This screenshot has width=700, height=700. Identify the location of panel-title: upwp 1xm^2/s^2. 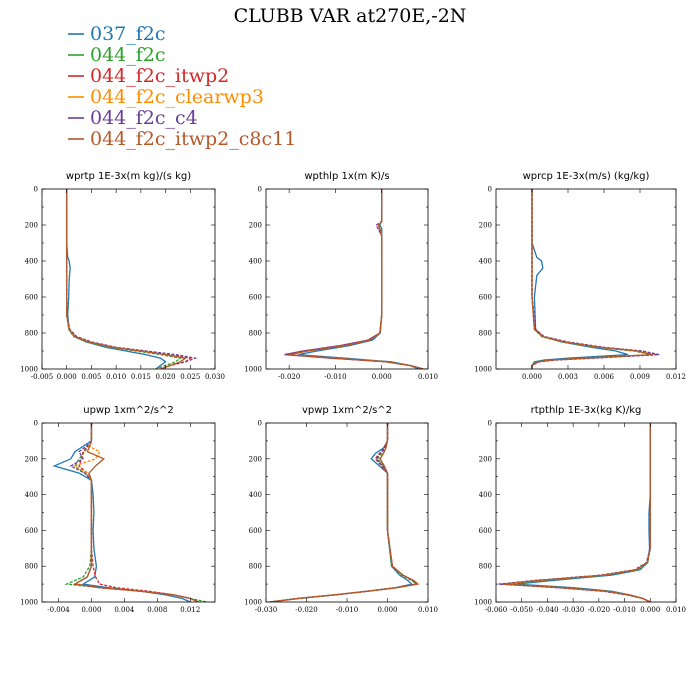
(128, 410).